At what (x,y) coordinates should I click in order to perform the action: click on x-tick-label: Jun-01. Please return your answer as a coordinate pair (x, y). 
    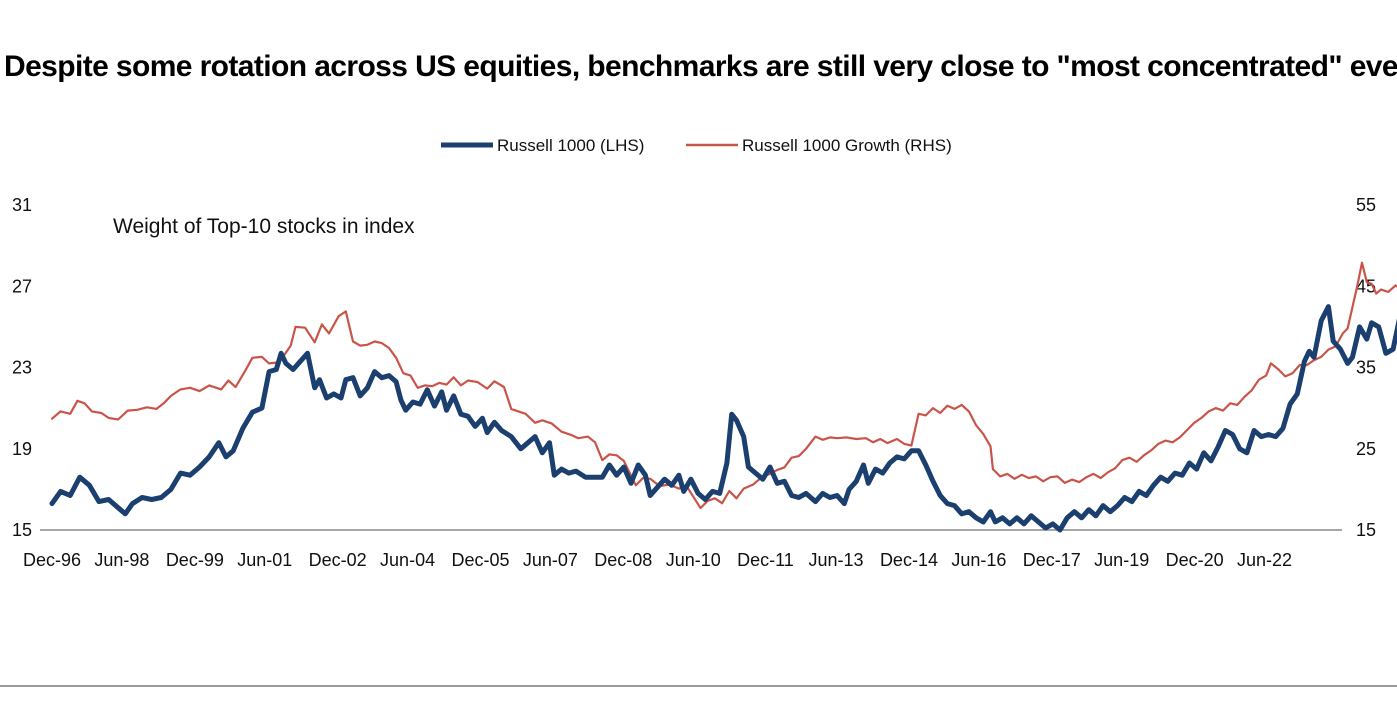
    Looking at the image, I should click on (264, 560).